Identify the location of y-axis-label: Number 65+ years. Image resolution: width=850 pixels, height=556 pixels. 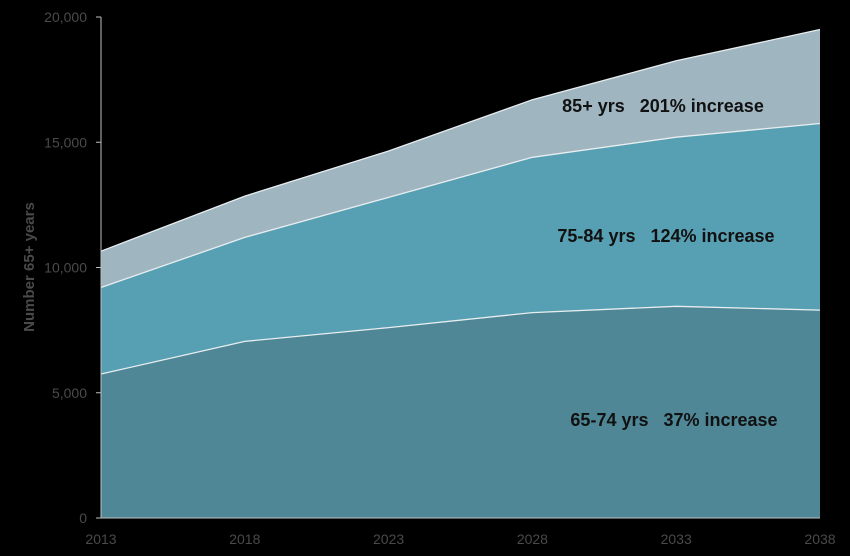
(29, 267).